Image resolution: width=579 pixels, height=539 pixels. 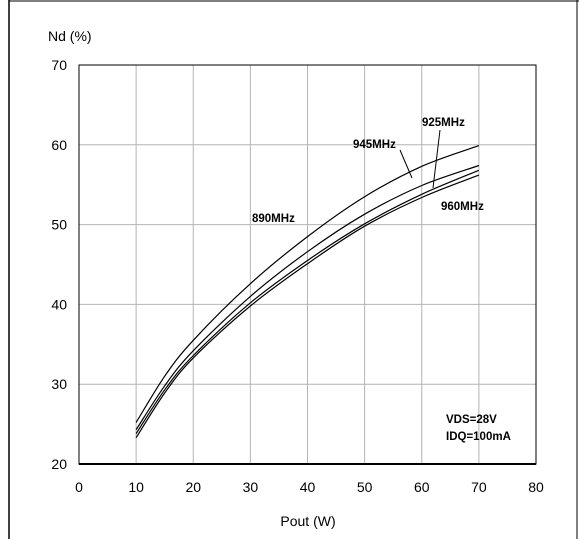 I want to click on label-960mhz: 960MHz, so click(x=462, y=207).